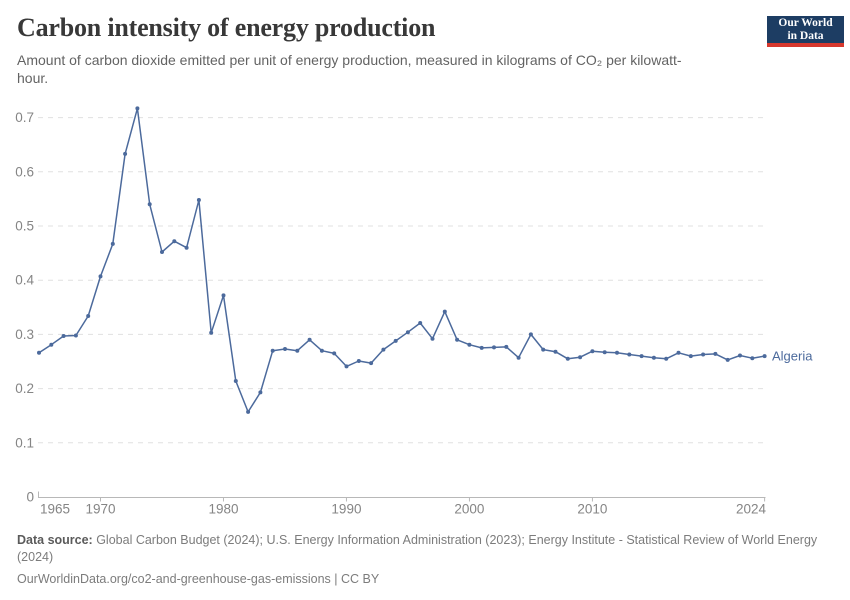 This screenshot has height=600, width=850. I want to click on owid-logo: Our World in Data, so click(805, 31).